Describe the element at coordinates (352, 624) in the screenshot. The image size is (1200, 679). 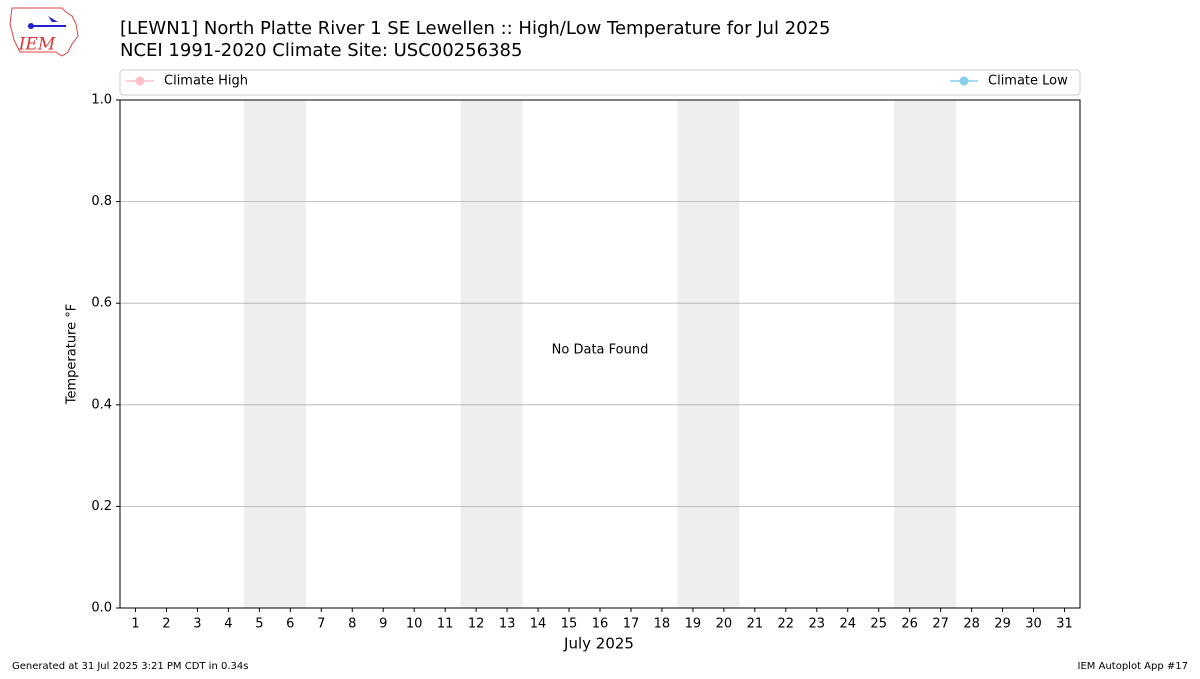
I see `x-tick-label: 8` at that location.